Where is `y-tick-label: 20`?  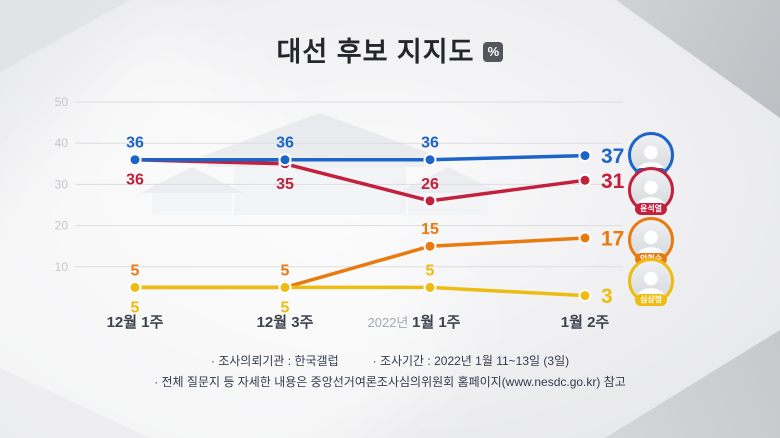
y-tick-label: 20 is located at coordinates (62, 226).